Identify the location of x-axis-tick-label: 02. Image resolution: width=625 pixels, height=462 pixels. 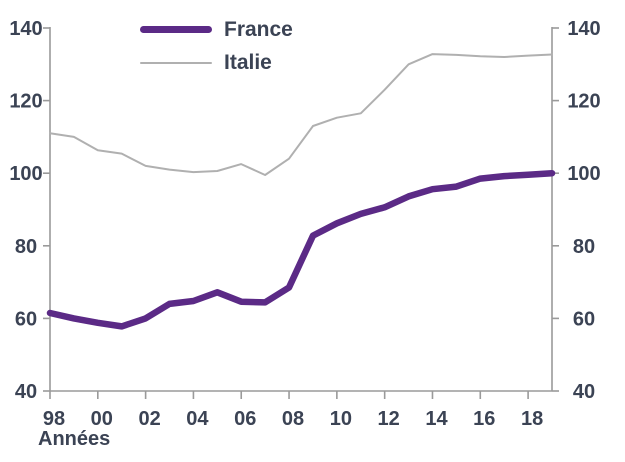
(149, 419).